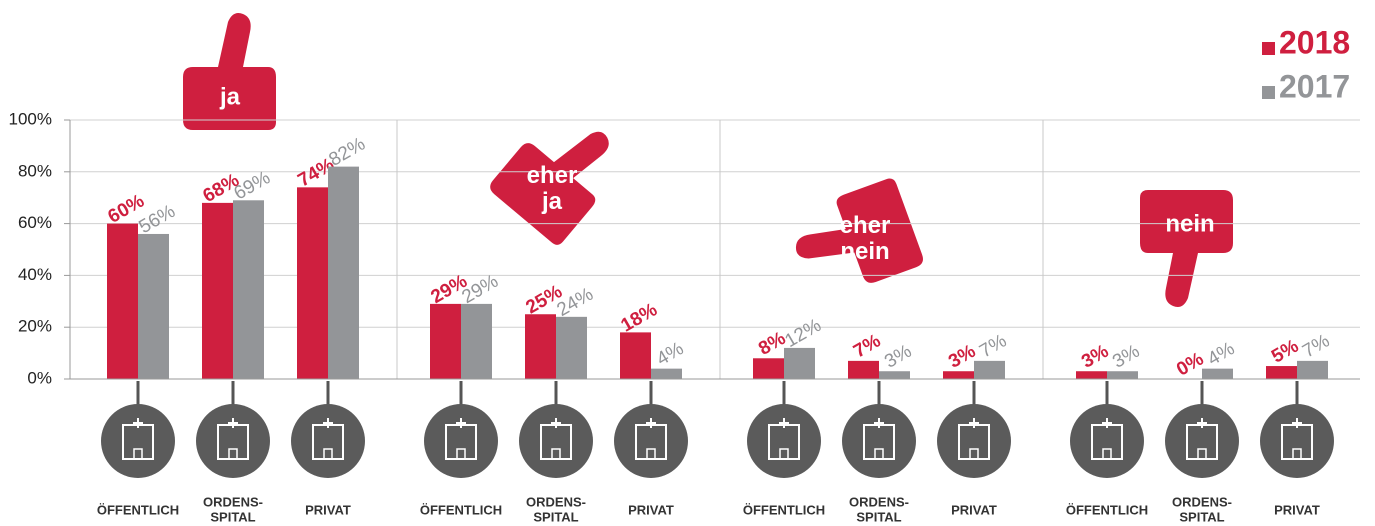 The height and width of the screenshot is (526, 1375). Describe the element at coordinates (35, 274) in the screenshot. I see `y-tick-label: 40%` at that location.